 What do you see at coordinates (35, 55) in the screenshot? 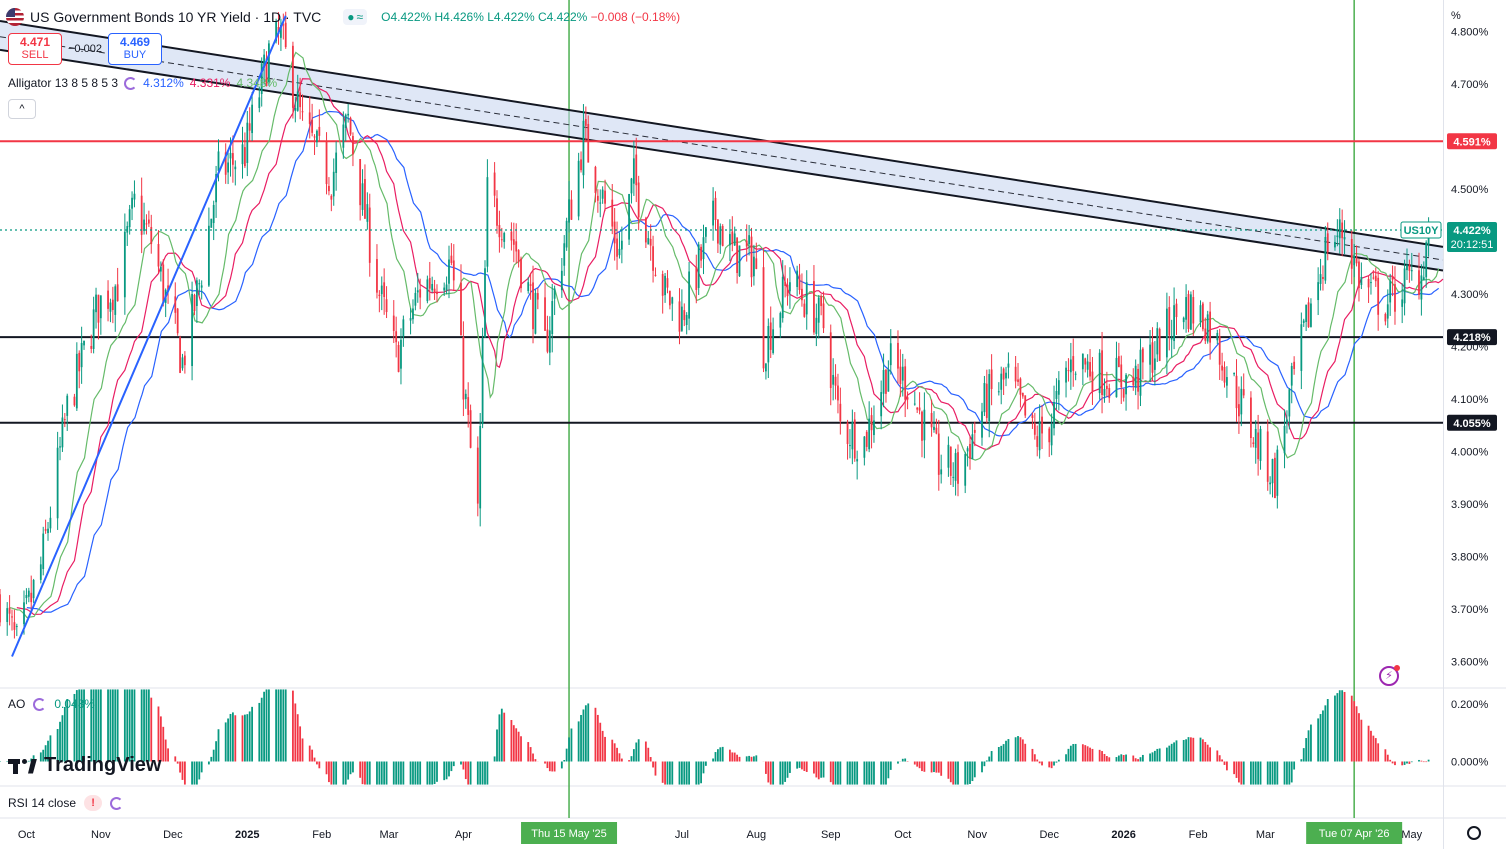
I see `sell-label: SELL` at bounding box center [35, 55].